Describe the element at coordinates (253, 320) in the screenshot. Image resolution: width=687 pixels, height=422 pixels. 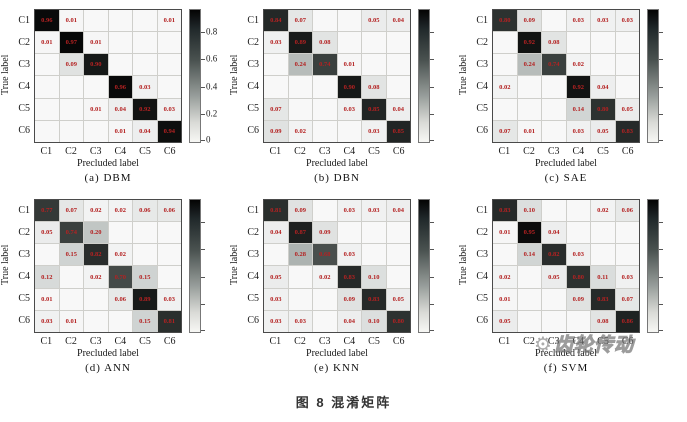
I see `y-tick-label: C6` at that location.